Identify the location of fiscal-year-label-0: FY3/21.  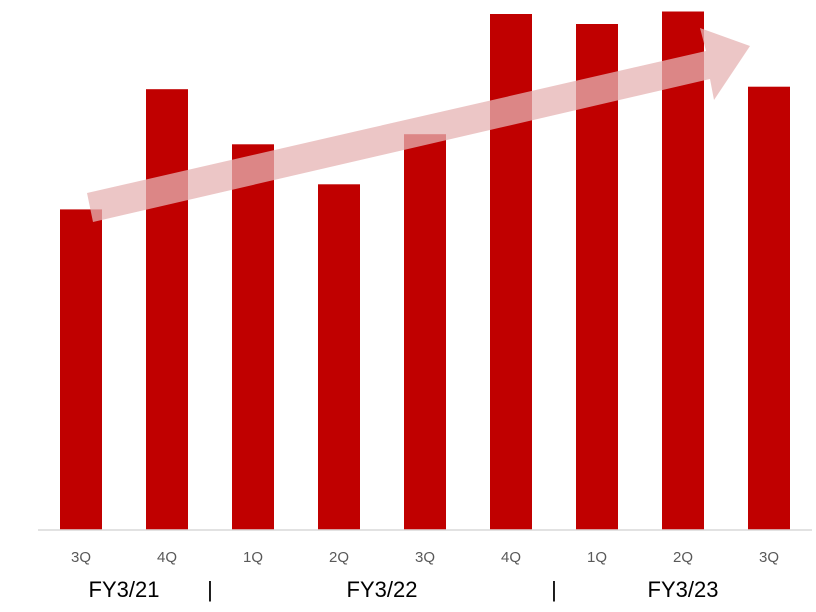
(124, 589).